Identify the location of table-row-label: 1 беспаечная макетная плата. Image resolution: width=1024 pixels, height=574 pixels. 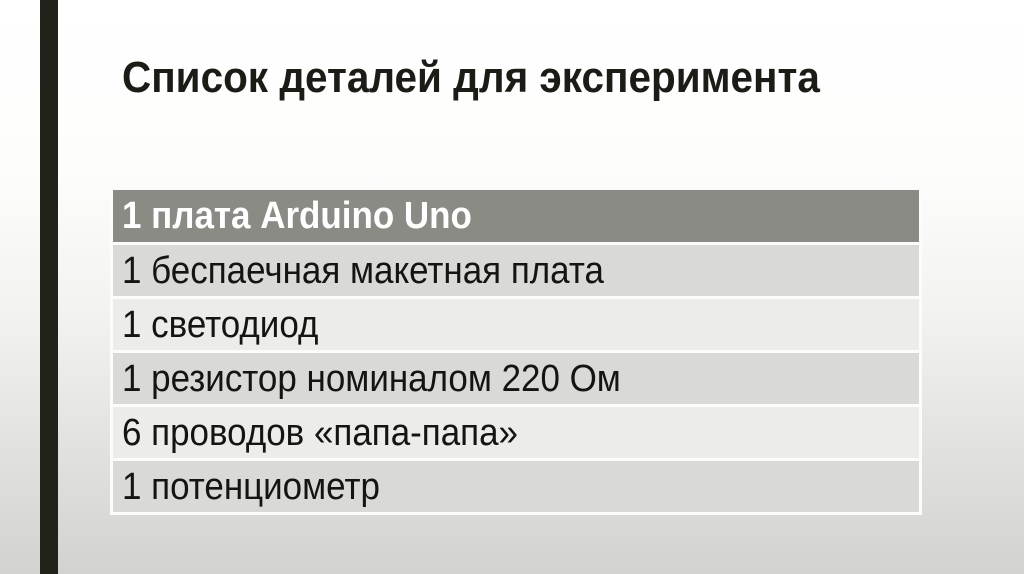
(363, 270).